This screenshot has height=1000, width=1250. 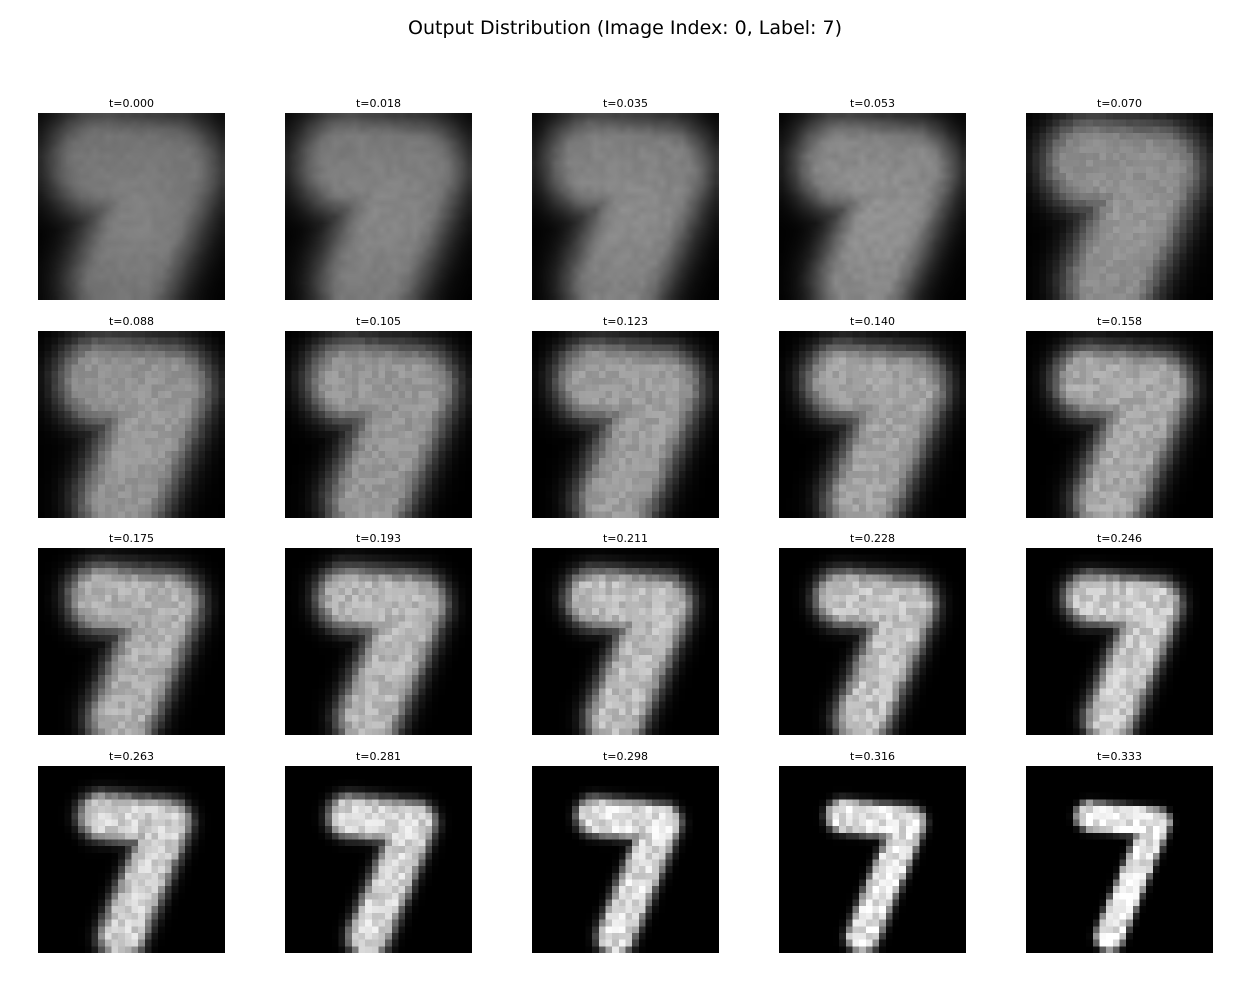 I want to click on panel-title: t=0.158, so click(x=1119, y=321).